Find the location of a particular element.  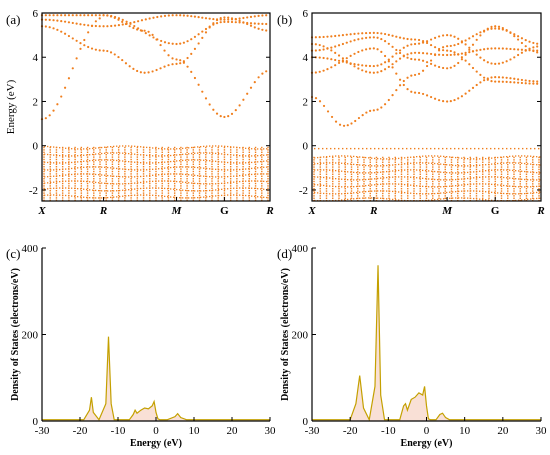

y-tick-label: 2 is located at coordinates (306, 102).